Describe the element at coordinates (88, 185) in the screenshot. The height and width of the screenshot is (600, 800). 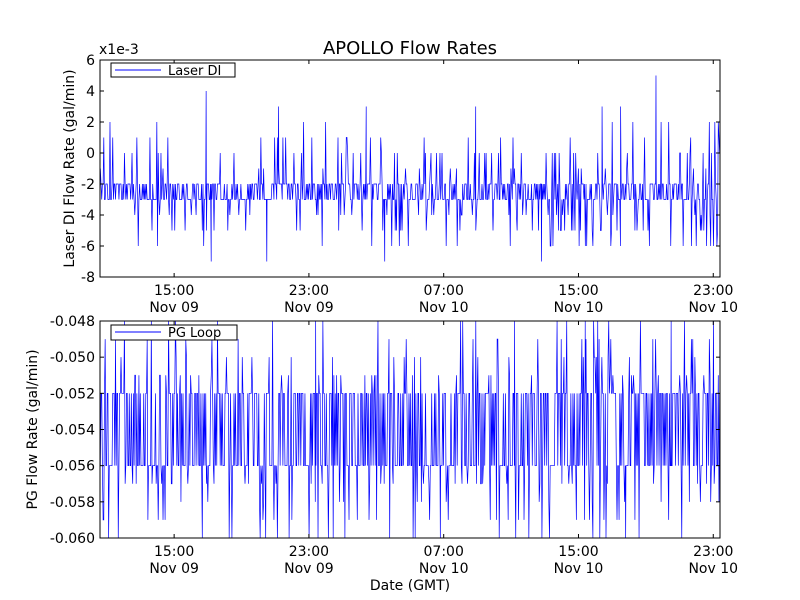
I see `laser-di-y-tick-label: -2` at that location.